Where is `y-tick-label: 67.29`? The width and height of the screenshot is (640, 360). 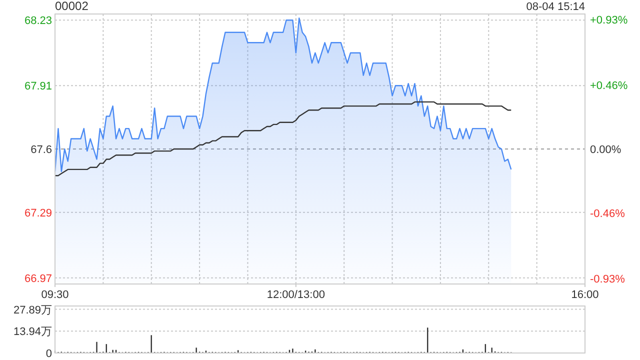 y-tick-label: 67.29 is located at coordinates (38, 213).